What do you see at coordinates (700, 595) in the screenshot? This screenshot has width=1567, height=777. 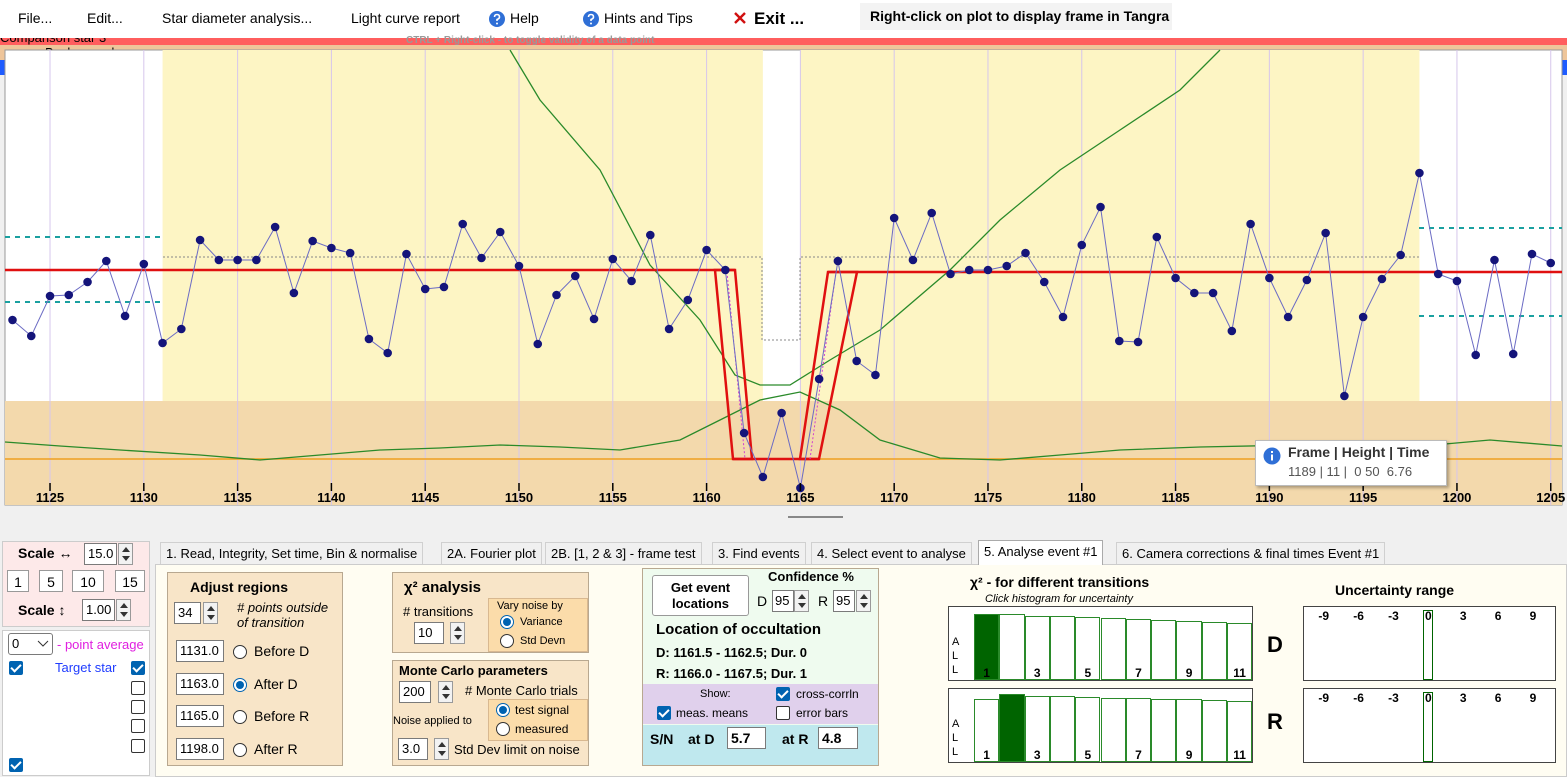 I see `get-locations-button: Get event locations` at bounding box center [700, 595].